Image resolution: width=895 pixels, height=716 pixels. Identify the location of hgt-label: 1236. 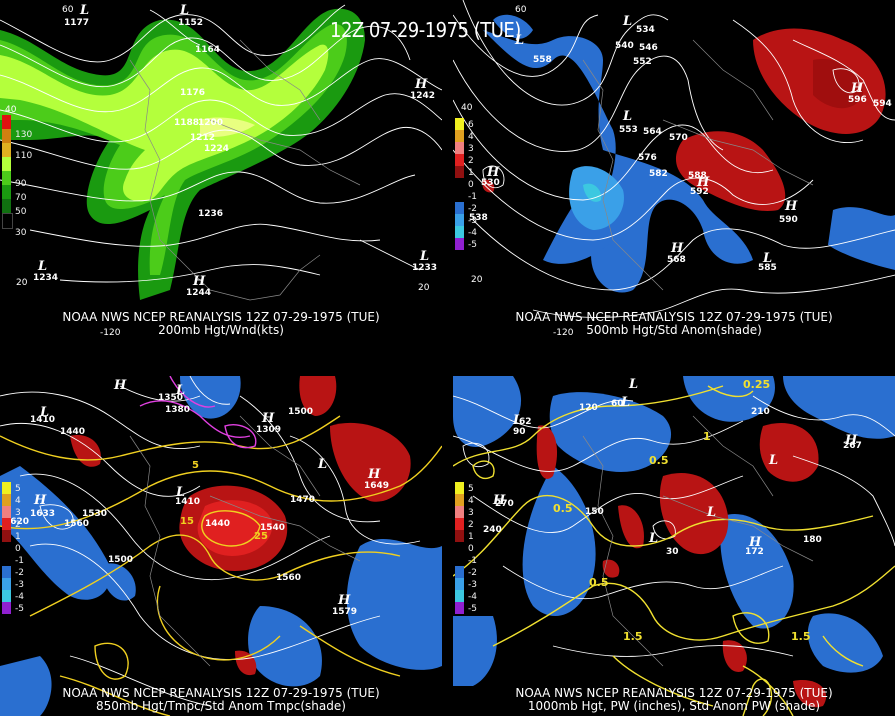
(210, 214).